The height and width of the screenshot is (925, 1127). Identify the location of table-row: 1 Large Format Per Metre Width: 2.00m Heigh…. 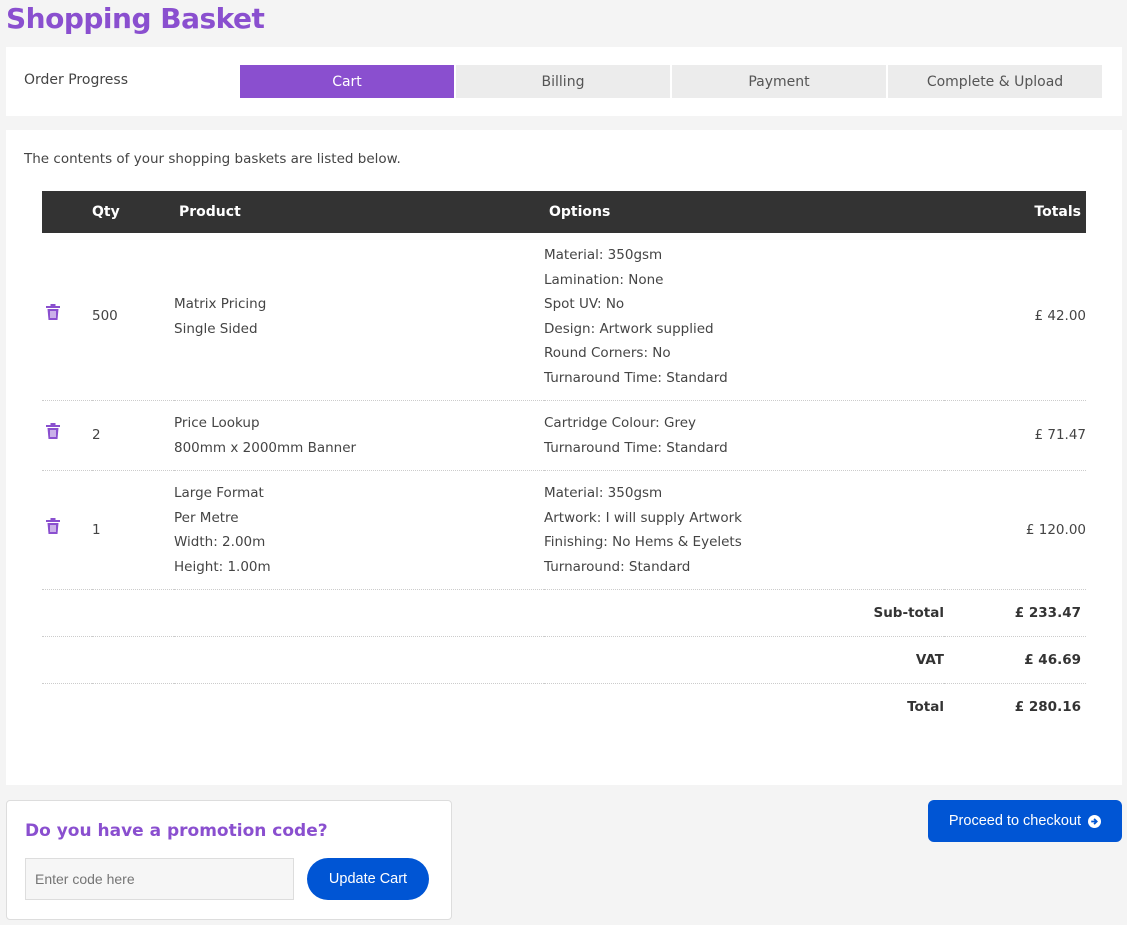
(564, 530).